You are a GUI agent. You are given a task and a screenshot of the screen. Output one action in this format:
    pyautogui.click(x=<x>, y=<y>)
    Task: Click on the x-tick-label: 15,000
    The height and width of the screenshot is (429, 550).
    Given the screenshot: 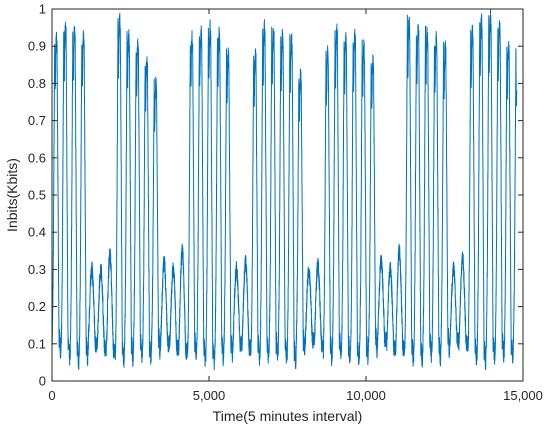 What is the action you would take?
    pyautogui.click(x=523, y=395)
    